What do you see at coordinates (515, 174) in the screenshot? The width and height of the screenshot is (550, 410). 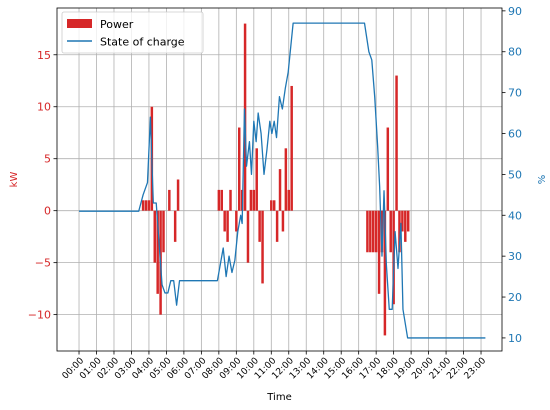 I see `y-right-tick-label: 50` at bounding box center [515, 174].